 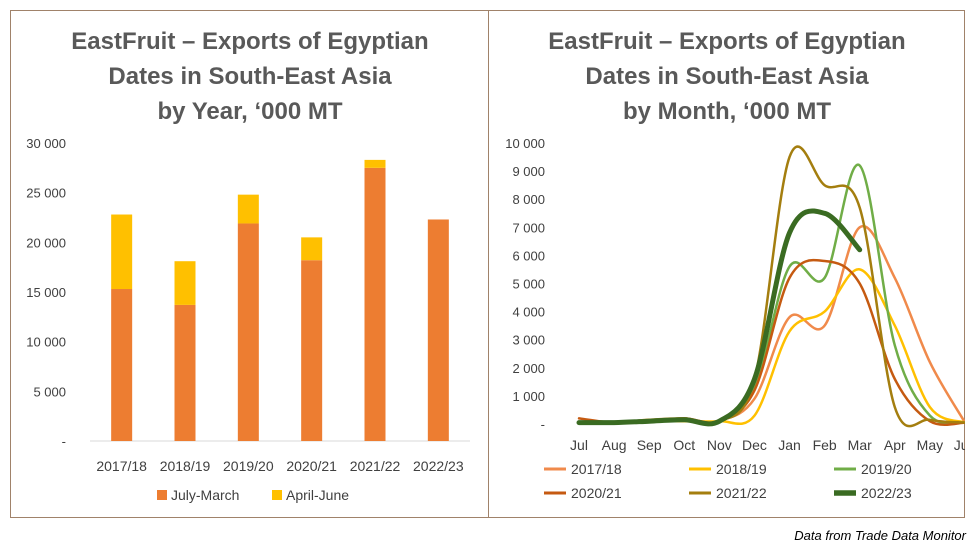 What do you see at coordinates (46, 292) in the screenshot?
I see `y-tick-label: 15 000` at bounding box center [46, 292].